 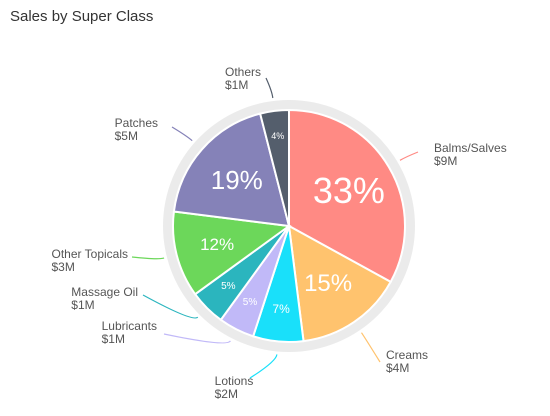 I want to click on slice-name-label-lotions: Lotions, so click(x=234, y=381).